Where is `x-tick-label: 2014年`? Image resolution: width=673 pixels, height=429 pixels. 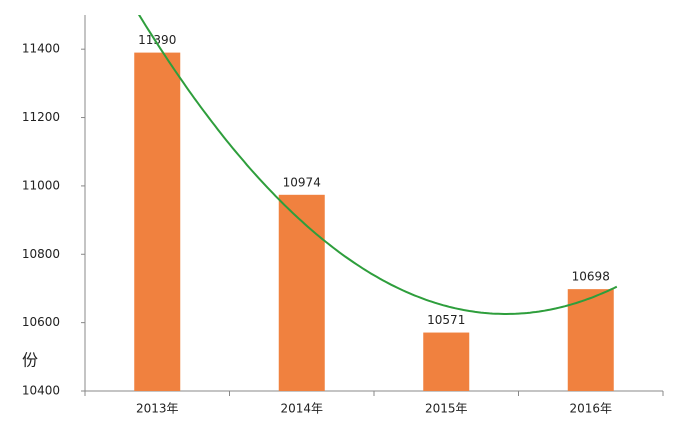
x-tick-label: 2014年 is located at coordinates (301, 409).